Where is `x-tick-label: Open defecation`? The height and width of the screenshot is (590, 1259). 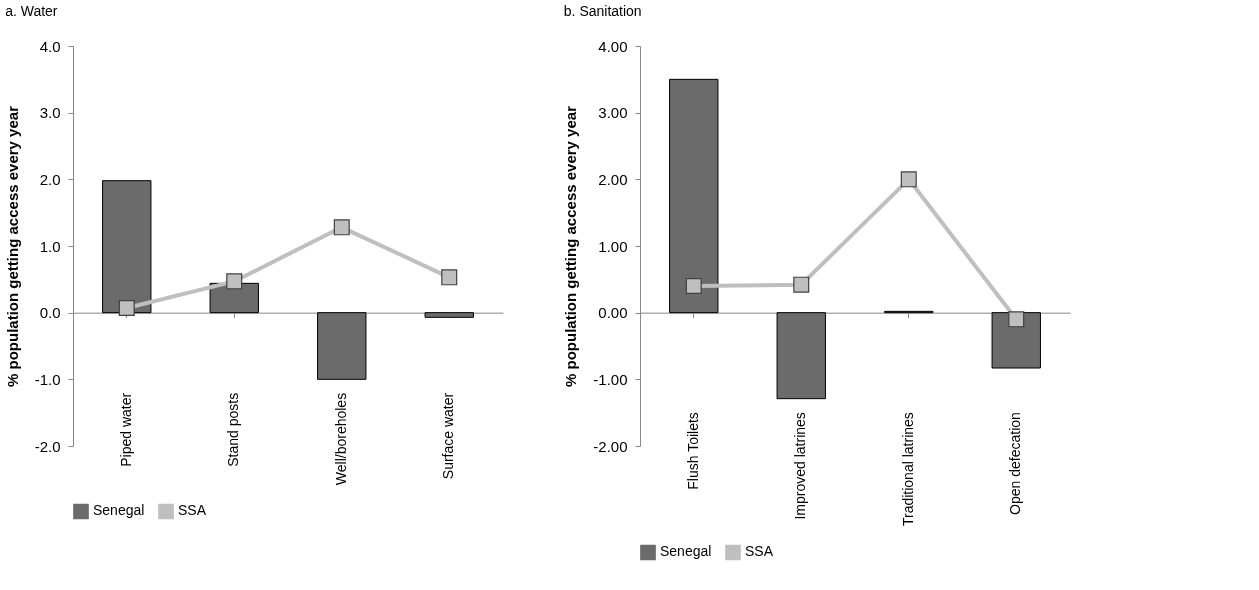 x-tick-label: Open defecation is located at coordinates (1015, 463).